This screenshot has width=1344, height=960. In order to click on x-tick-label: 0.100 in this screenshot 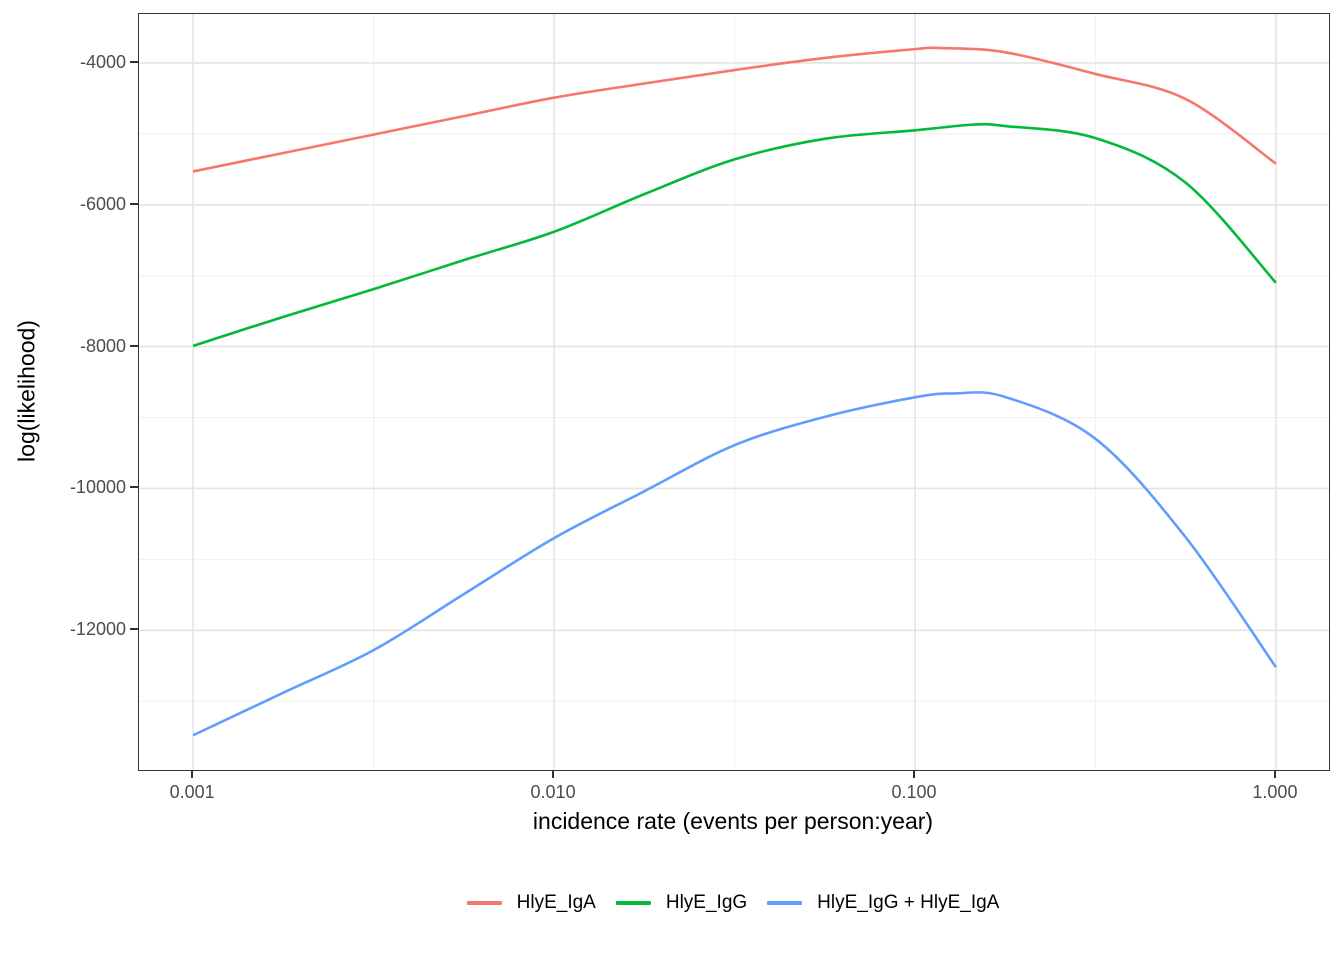, I will do `click(914, 792)`.